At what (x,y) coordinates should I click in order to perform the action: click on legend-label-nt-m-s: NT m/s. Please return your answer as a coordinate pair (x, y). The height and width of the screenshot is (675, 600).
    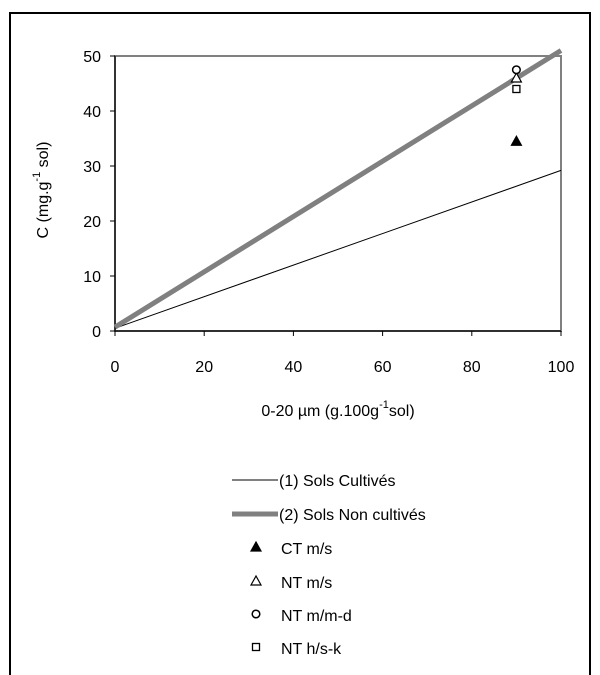
    Looking at the image, I should click on (306, 583).